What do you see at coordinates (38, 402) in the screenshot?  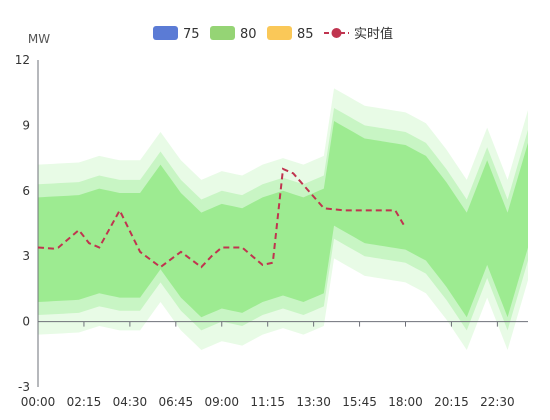 I see `x-tick-label: 00:00` at bounding box center [38, 402].